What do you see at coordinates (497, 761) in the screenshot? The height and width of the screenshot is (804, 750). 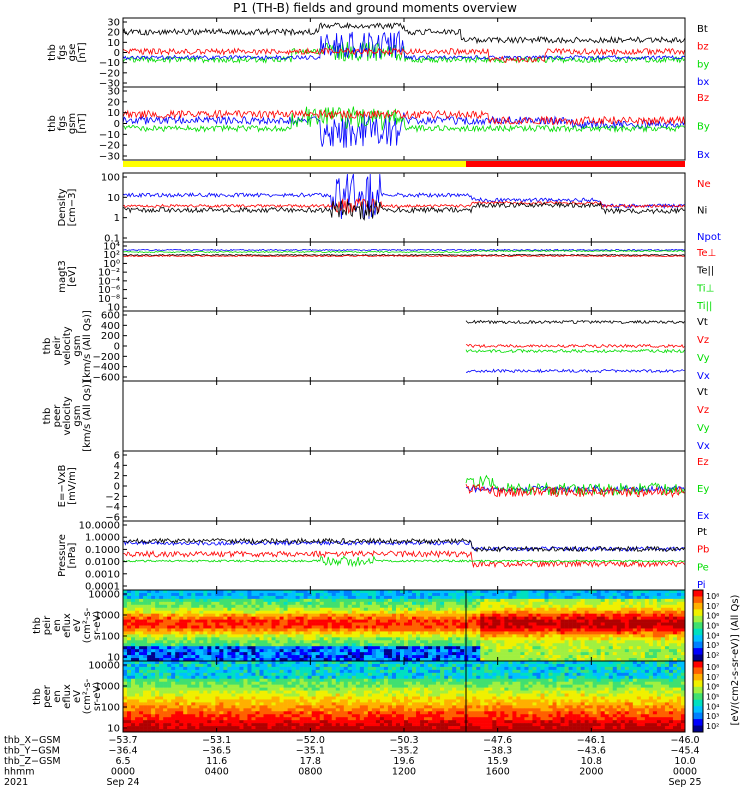 I see `xaxis-value: 15.9` at bounding box center [497, 761].